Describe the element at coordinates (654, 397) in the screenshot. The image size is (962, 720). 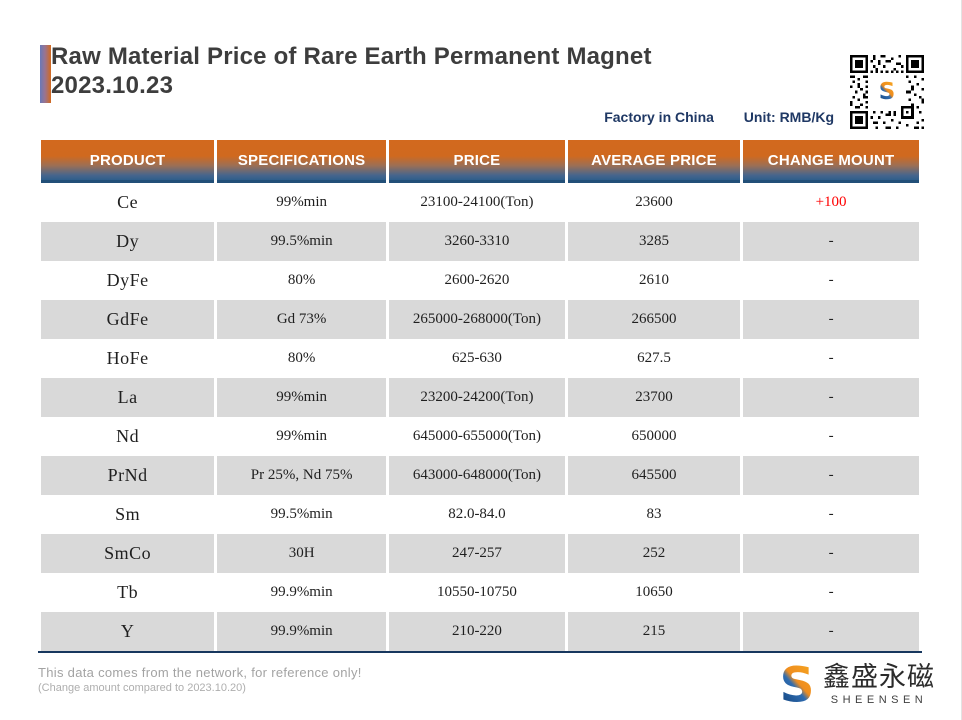
I see `average-price-cell: 23700` at that location.